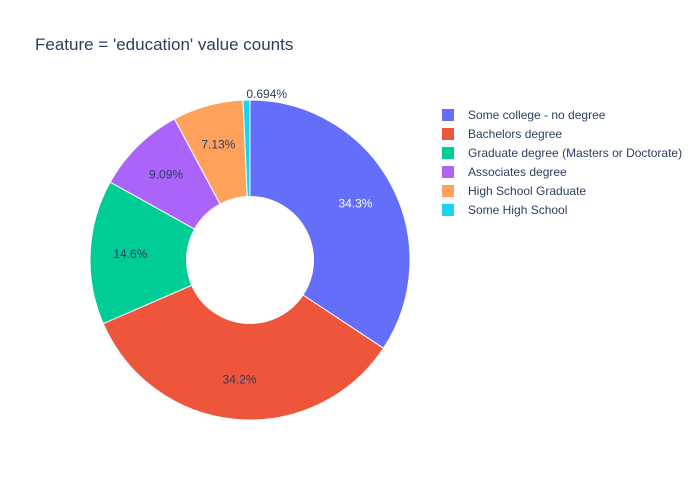  What do you see at coordinates (527, 191) in the screenshot?
I see `legend-label-high-school-graduate: High School Graduate` at bounding box center [527, 191].